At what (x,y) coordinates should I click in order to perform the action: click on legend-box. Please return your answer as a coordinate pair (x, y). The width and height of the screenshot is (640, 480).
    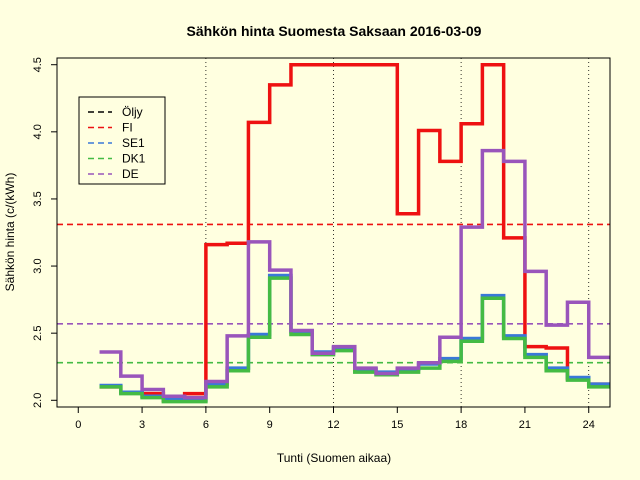
    Looking at the image, I should click on (122, 140).